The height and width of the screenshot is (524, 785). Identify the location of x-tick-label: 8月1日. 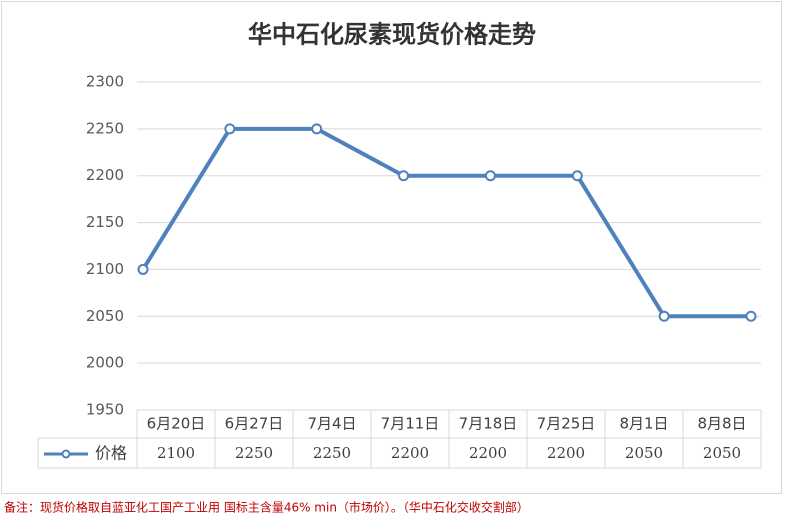
(643, 424).